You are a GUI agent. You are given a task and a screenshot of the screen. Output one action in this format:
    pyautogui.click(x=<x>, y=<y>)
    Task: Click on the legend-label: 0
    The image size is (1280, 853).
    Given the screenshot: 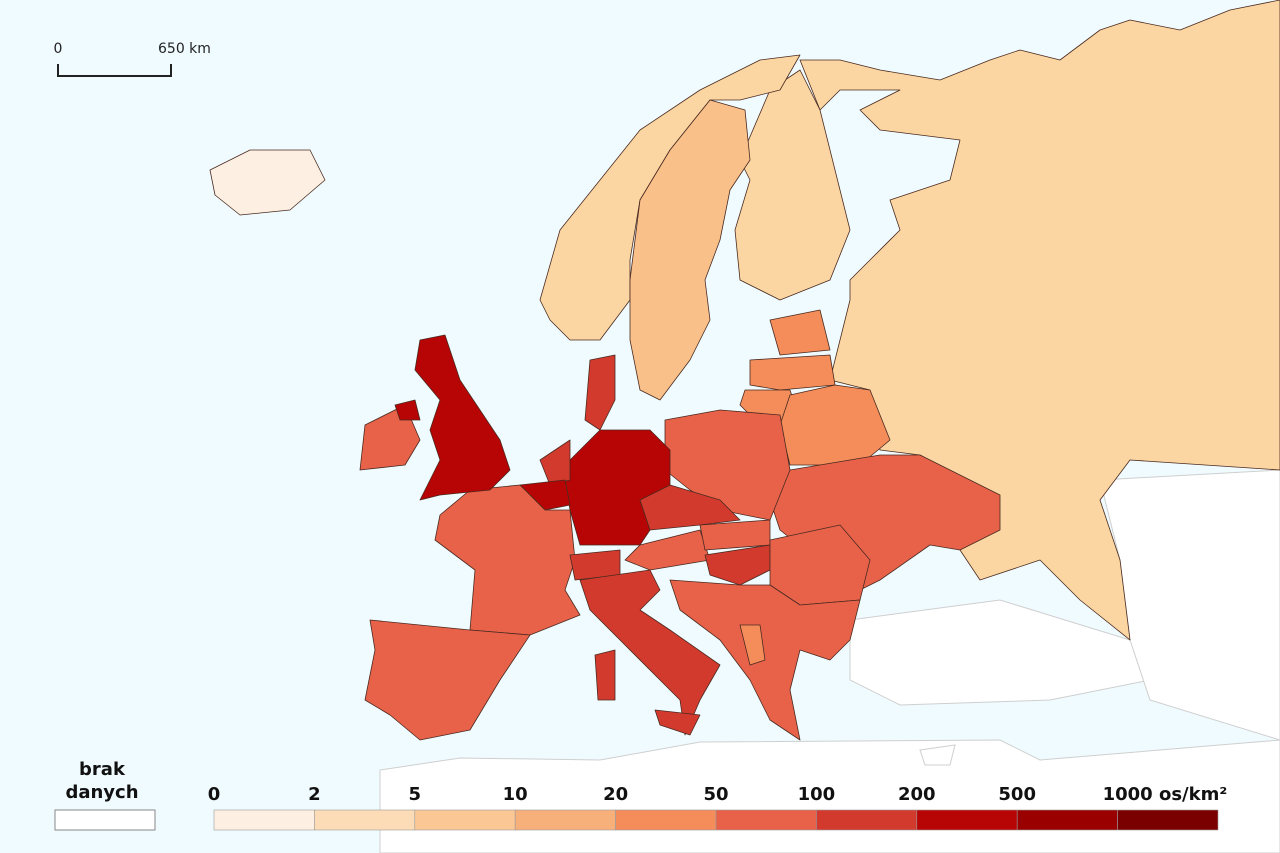 What is the action you would take?
    pyautogui.click(x=214, y=794)
    